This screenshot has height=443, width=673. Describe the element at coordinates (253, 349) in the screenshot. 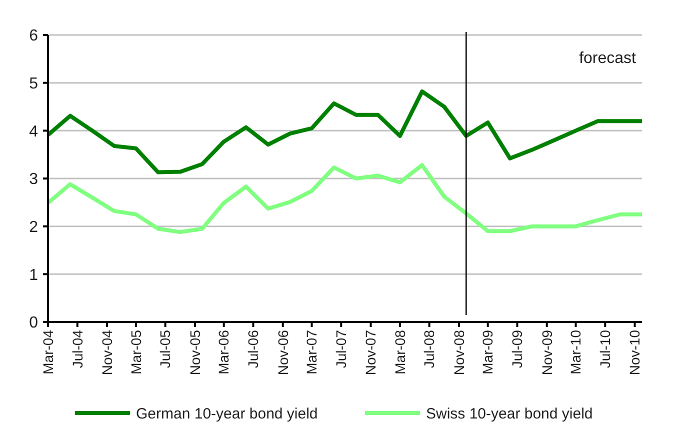

I see `x-tick-label: Jul-06` at that location.